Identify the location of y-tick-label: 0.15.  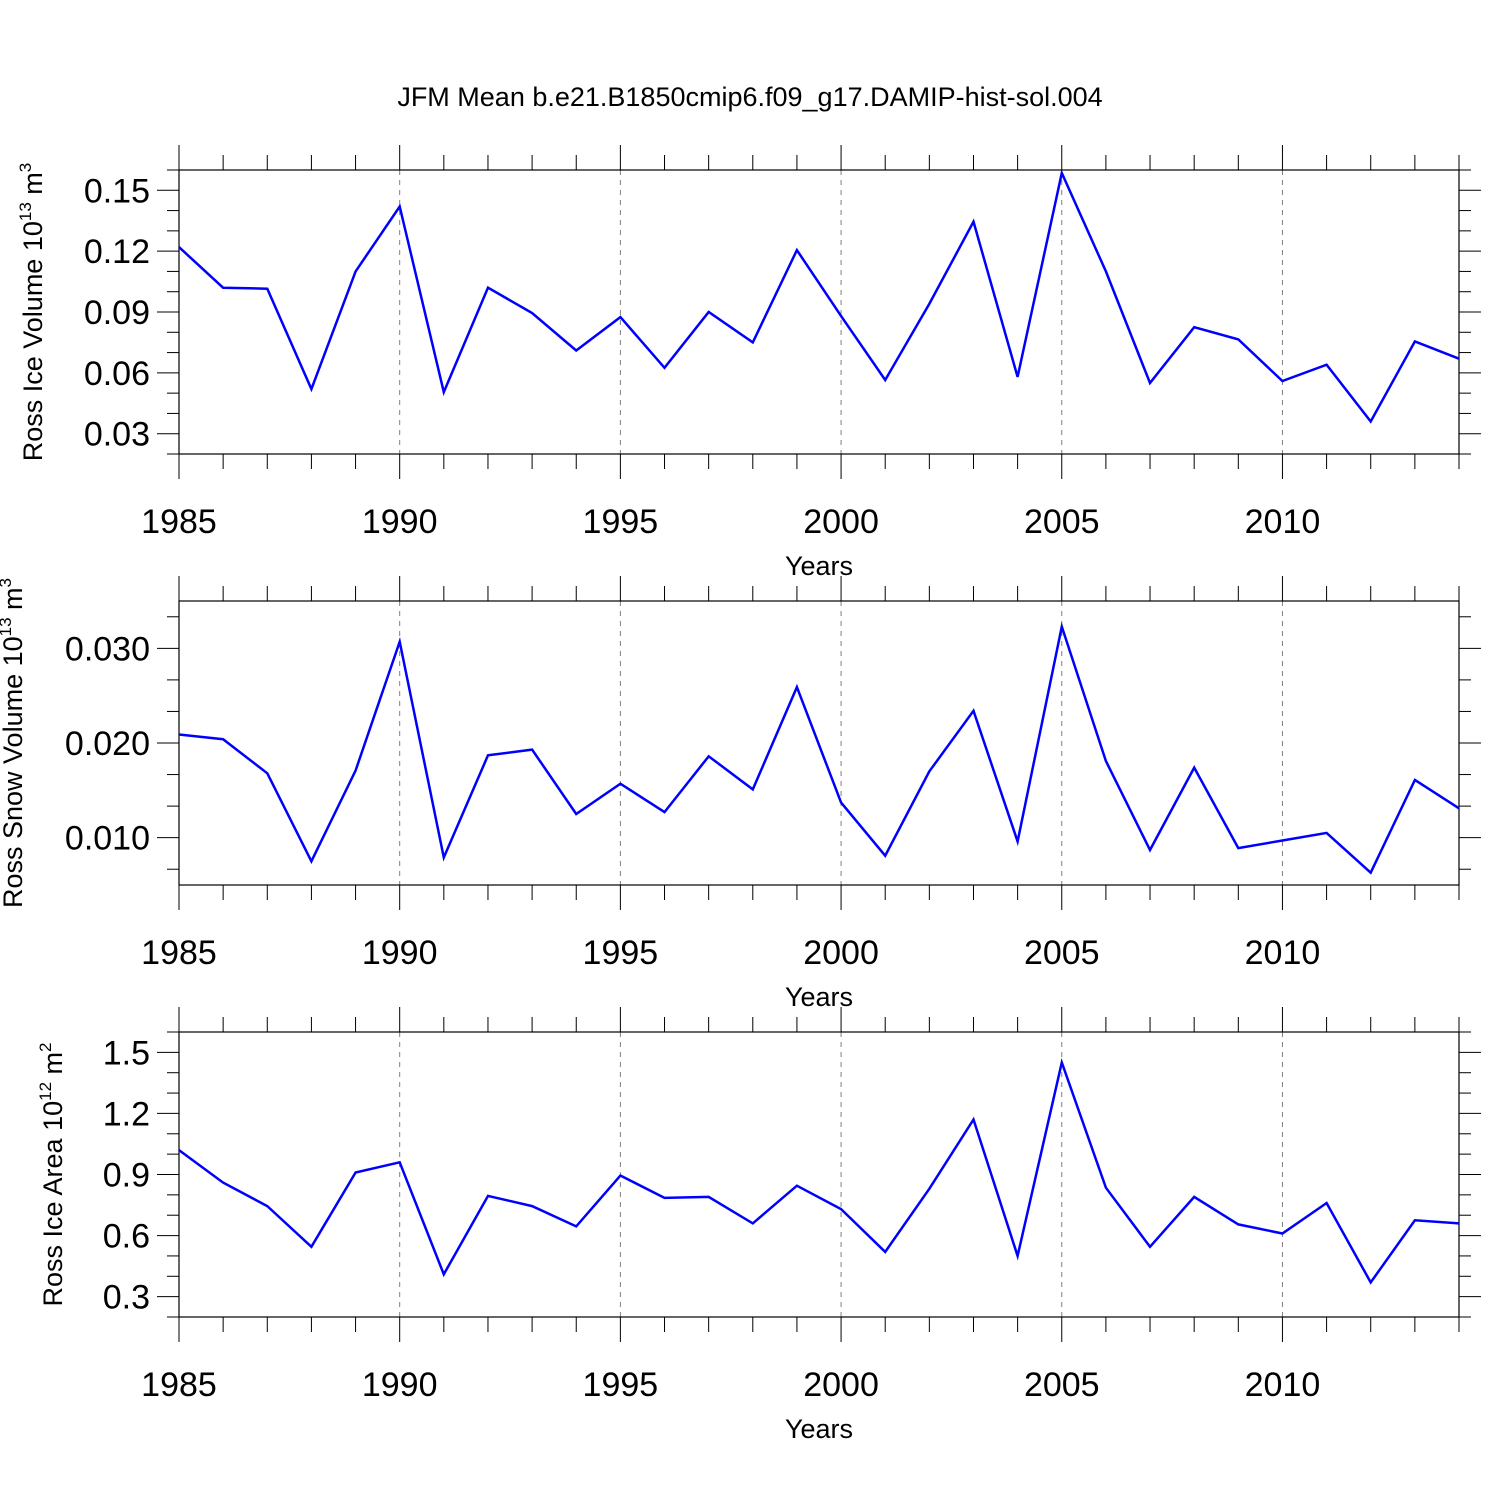
(117, 191).